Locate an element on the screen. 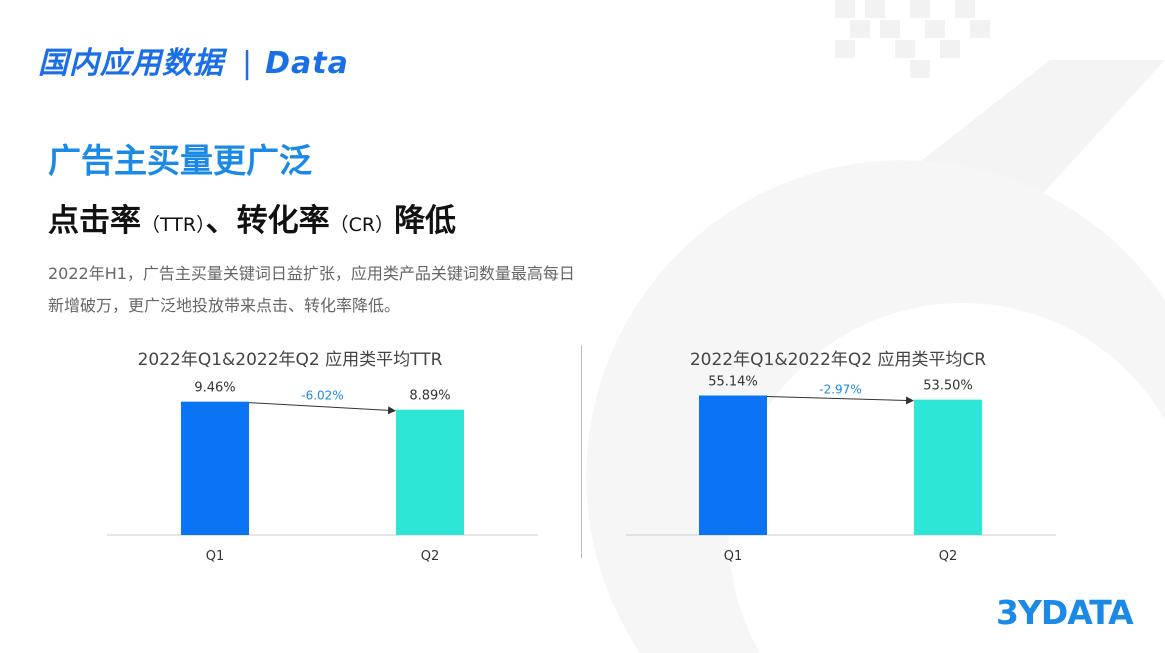  chart-title: 2022年Q1&2022年Q2 应用类平均TTR is located at coordinates (290, 360).